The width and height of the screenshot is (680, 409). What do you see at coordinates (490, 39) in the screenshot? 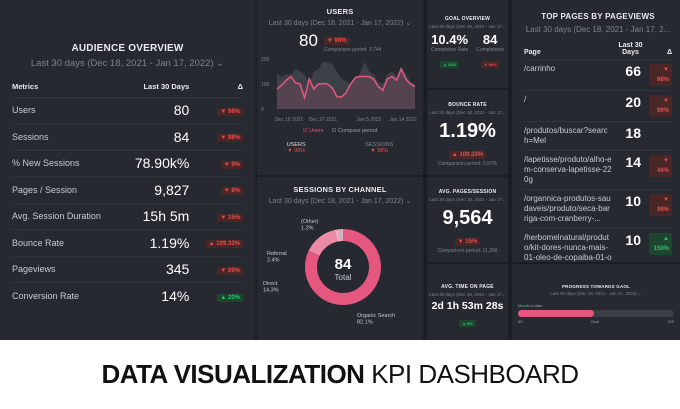
I see `completions-value: 84` at bounding box center [490, 39].